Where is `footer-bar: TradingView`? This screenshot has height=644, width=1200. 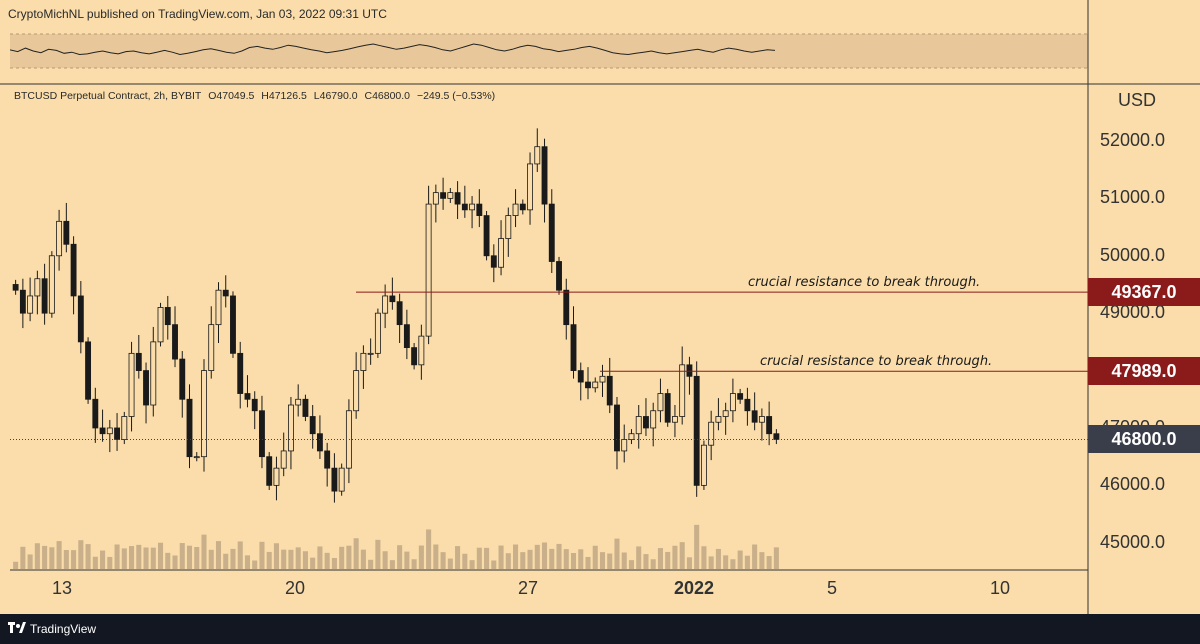
footer-bar: TradingView is located at coordinates (600, 629).